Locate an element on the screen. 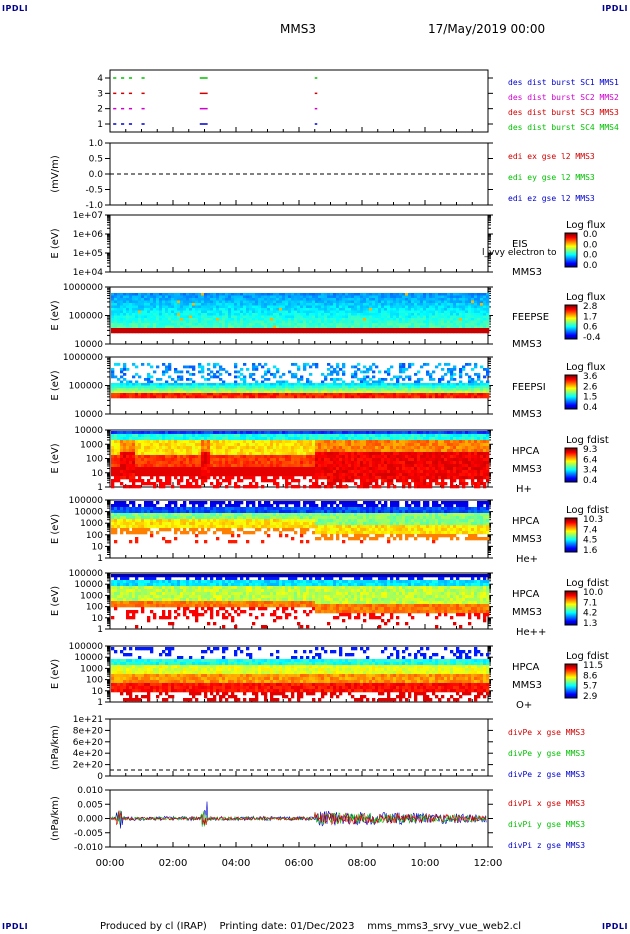 Image resolution: width=630 pixels, height=934 pixels. colorbar-title: Log flux is located at coordinates (586, 367).